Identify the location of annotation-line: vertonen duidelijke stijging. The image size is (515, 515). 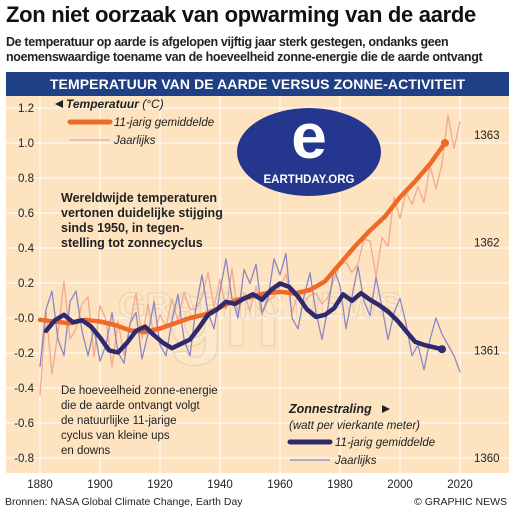
(142, 213).